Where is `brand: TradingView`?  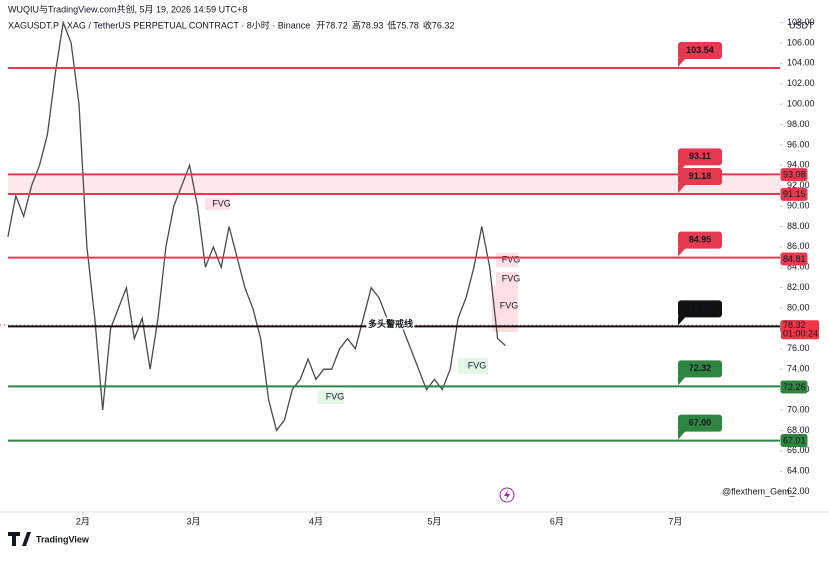 brand: TradingView is located at coordinates (63, 539).